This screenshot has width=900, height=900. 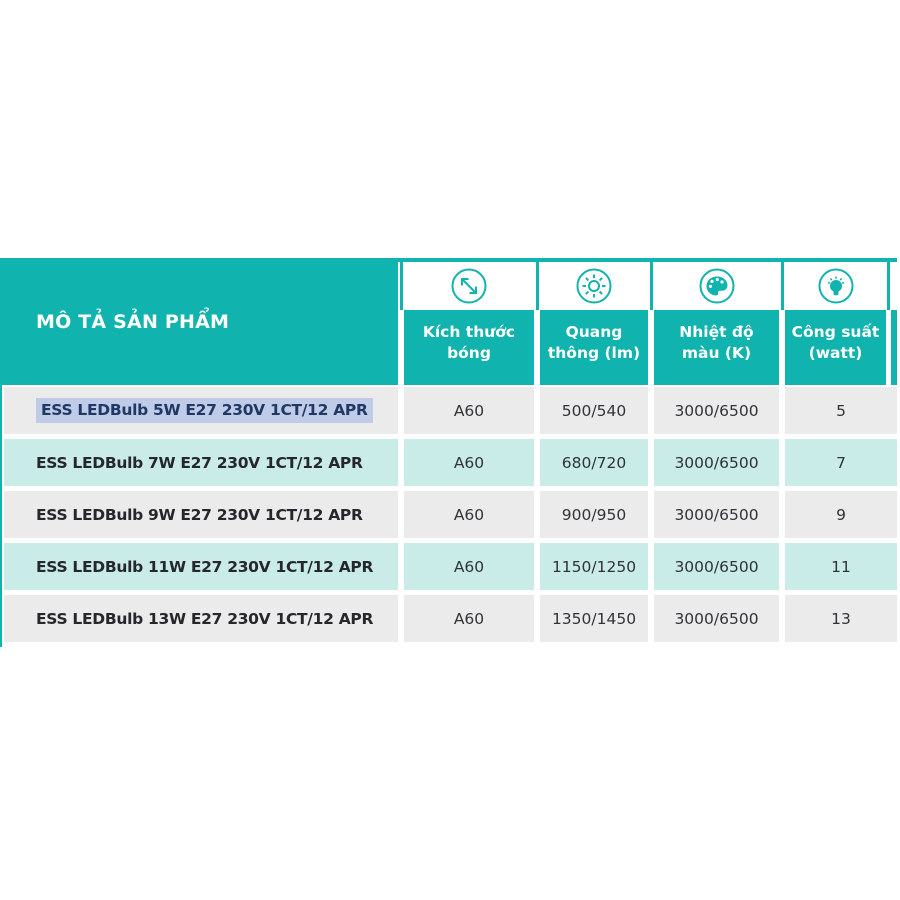 I want to click on wattage-cell: 5, so click(x=841, y=410).